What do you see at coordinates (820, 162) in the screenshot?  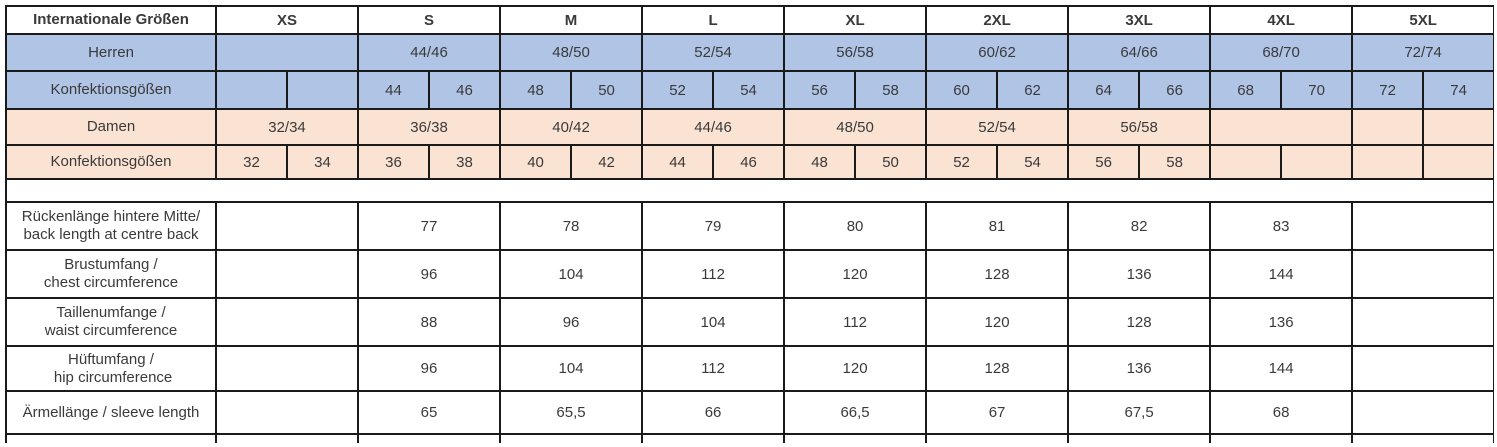 I see `konfektionsgroessen-damen-row-cell: 48` at bounding box center [820, 162].